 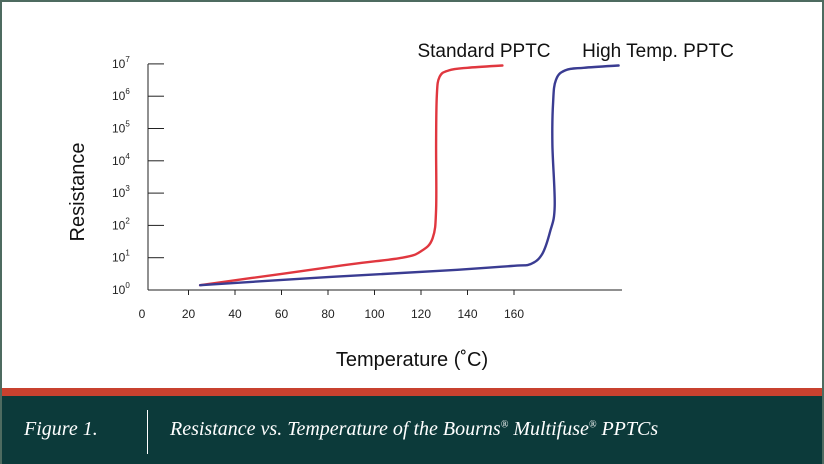 I want to click on figure-label: Figure 1., so click(x=61, y=429).